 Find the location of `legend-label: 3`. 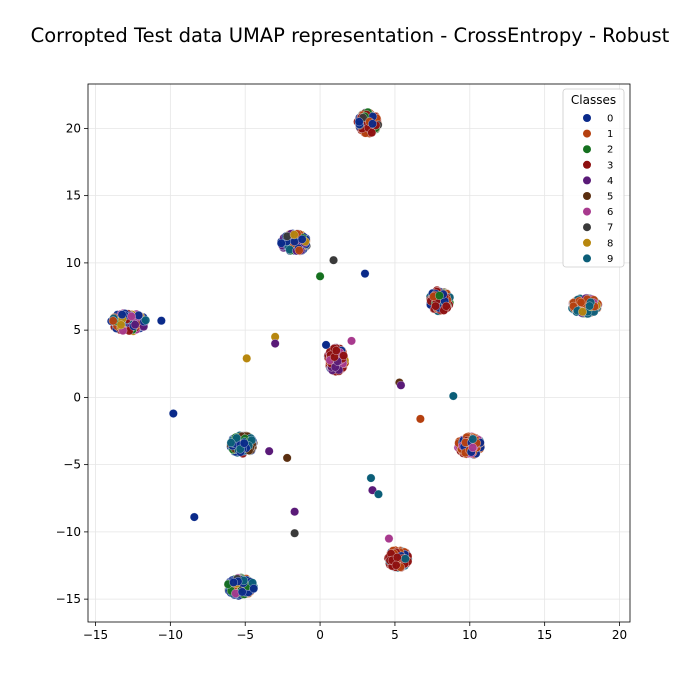

legend-label: 3 is located at coordinates (610, 165).